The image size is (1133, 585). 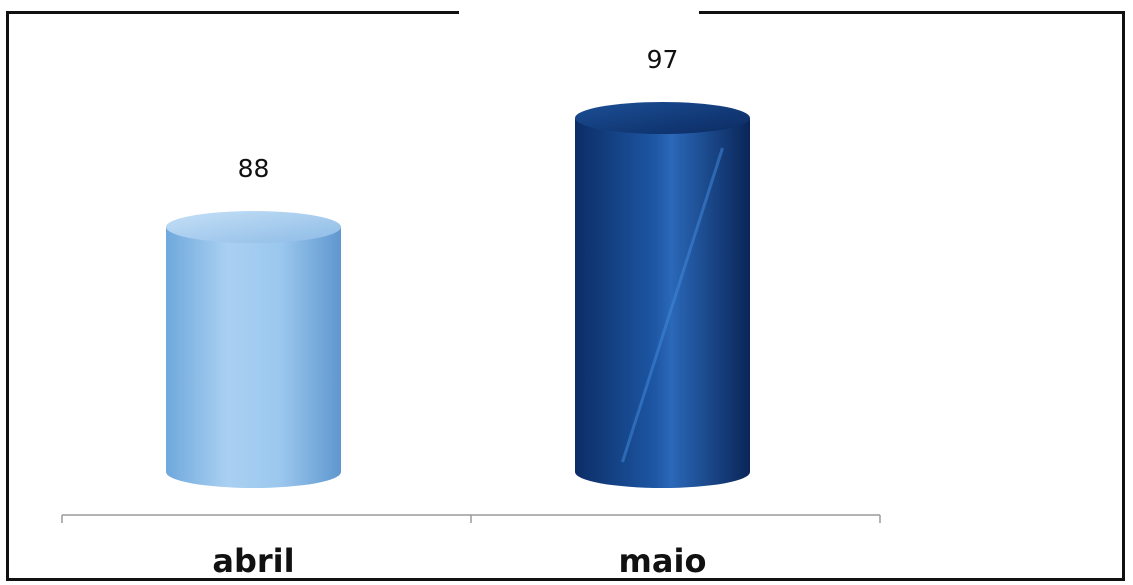 I want to click on bar-maio, so click(x=662, y=295).